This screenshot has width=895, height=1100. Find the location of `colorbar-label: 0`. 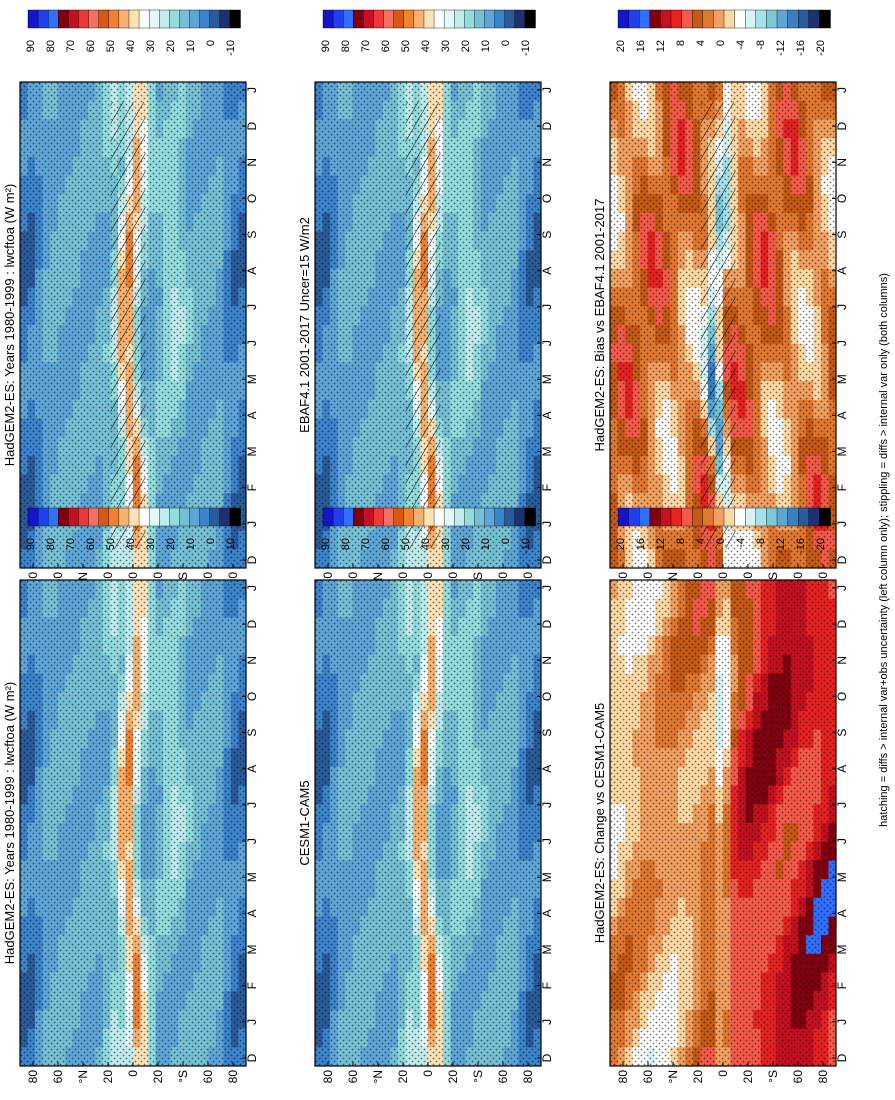

colorbar-label: 0 is located at coordinates (506, 541).